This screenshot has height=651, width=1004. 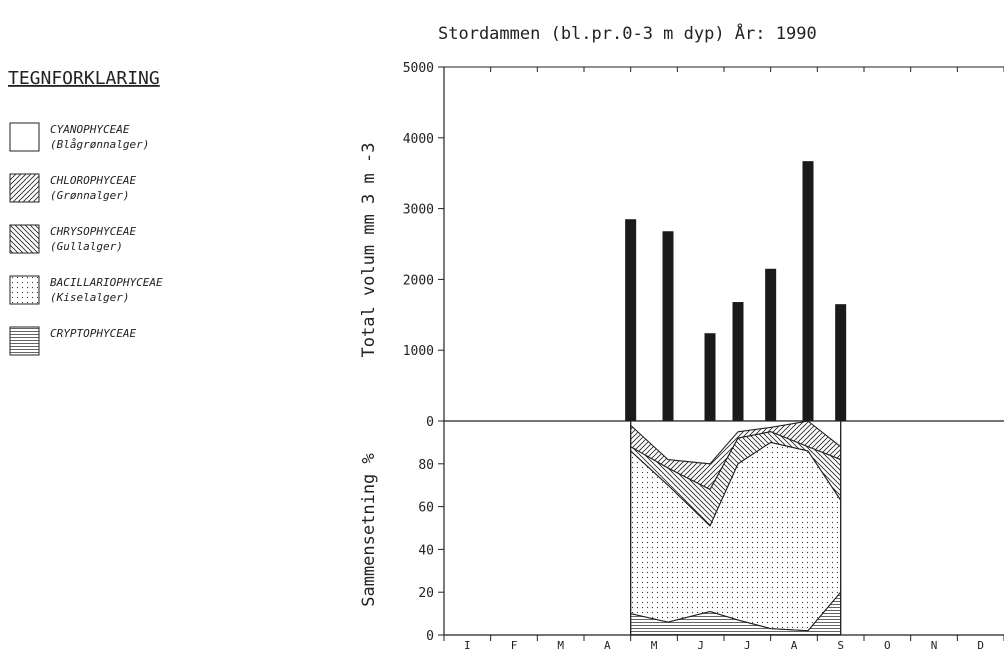 I want to click on bottom-y-tick-label: 0, so click(x=430, y=636).